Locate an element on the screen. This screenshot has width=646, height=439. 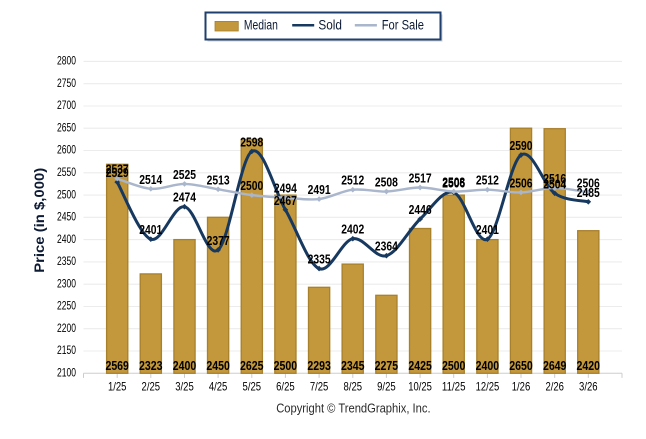
svg-text: 3/25 is located at coordinates (184, 387).